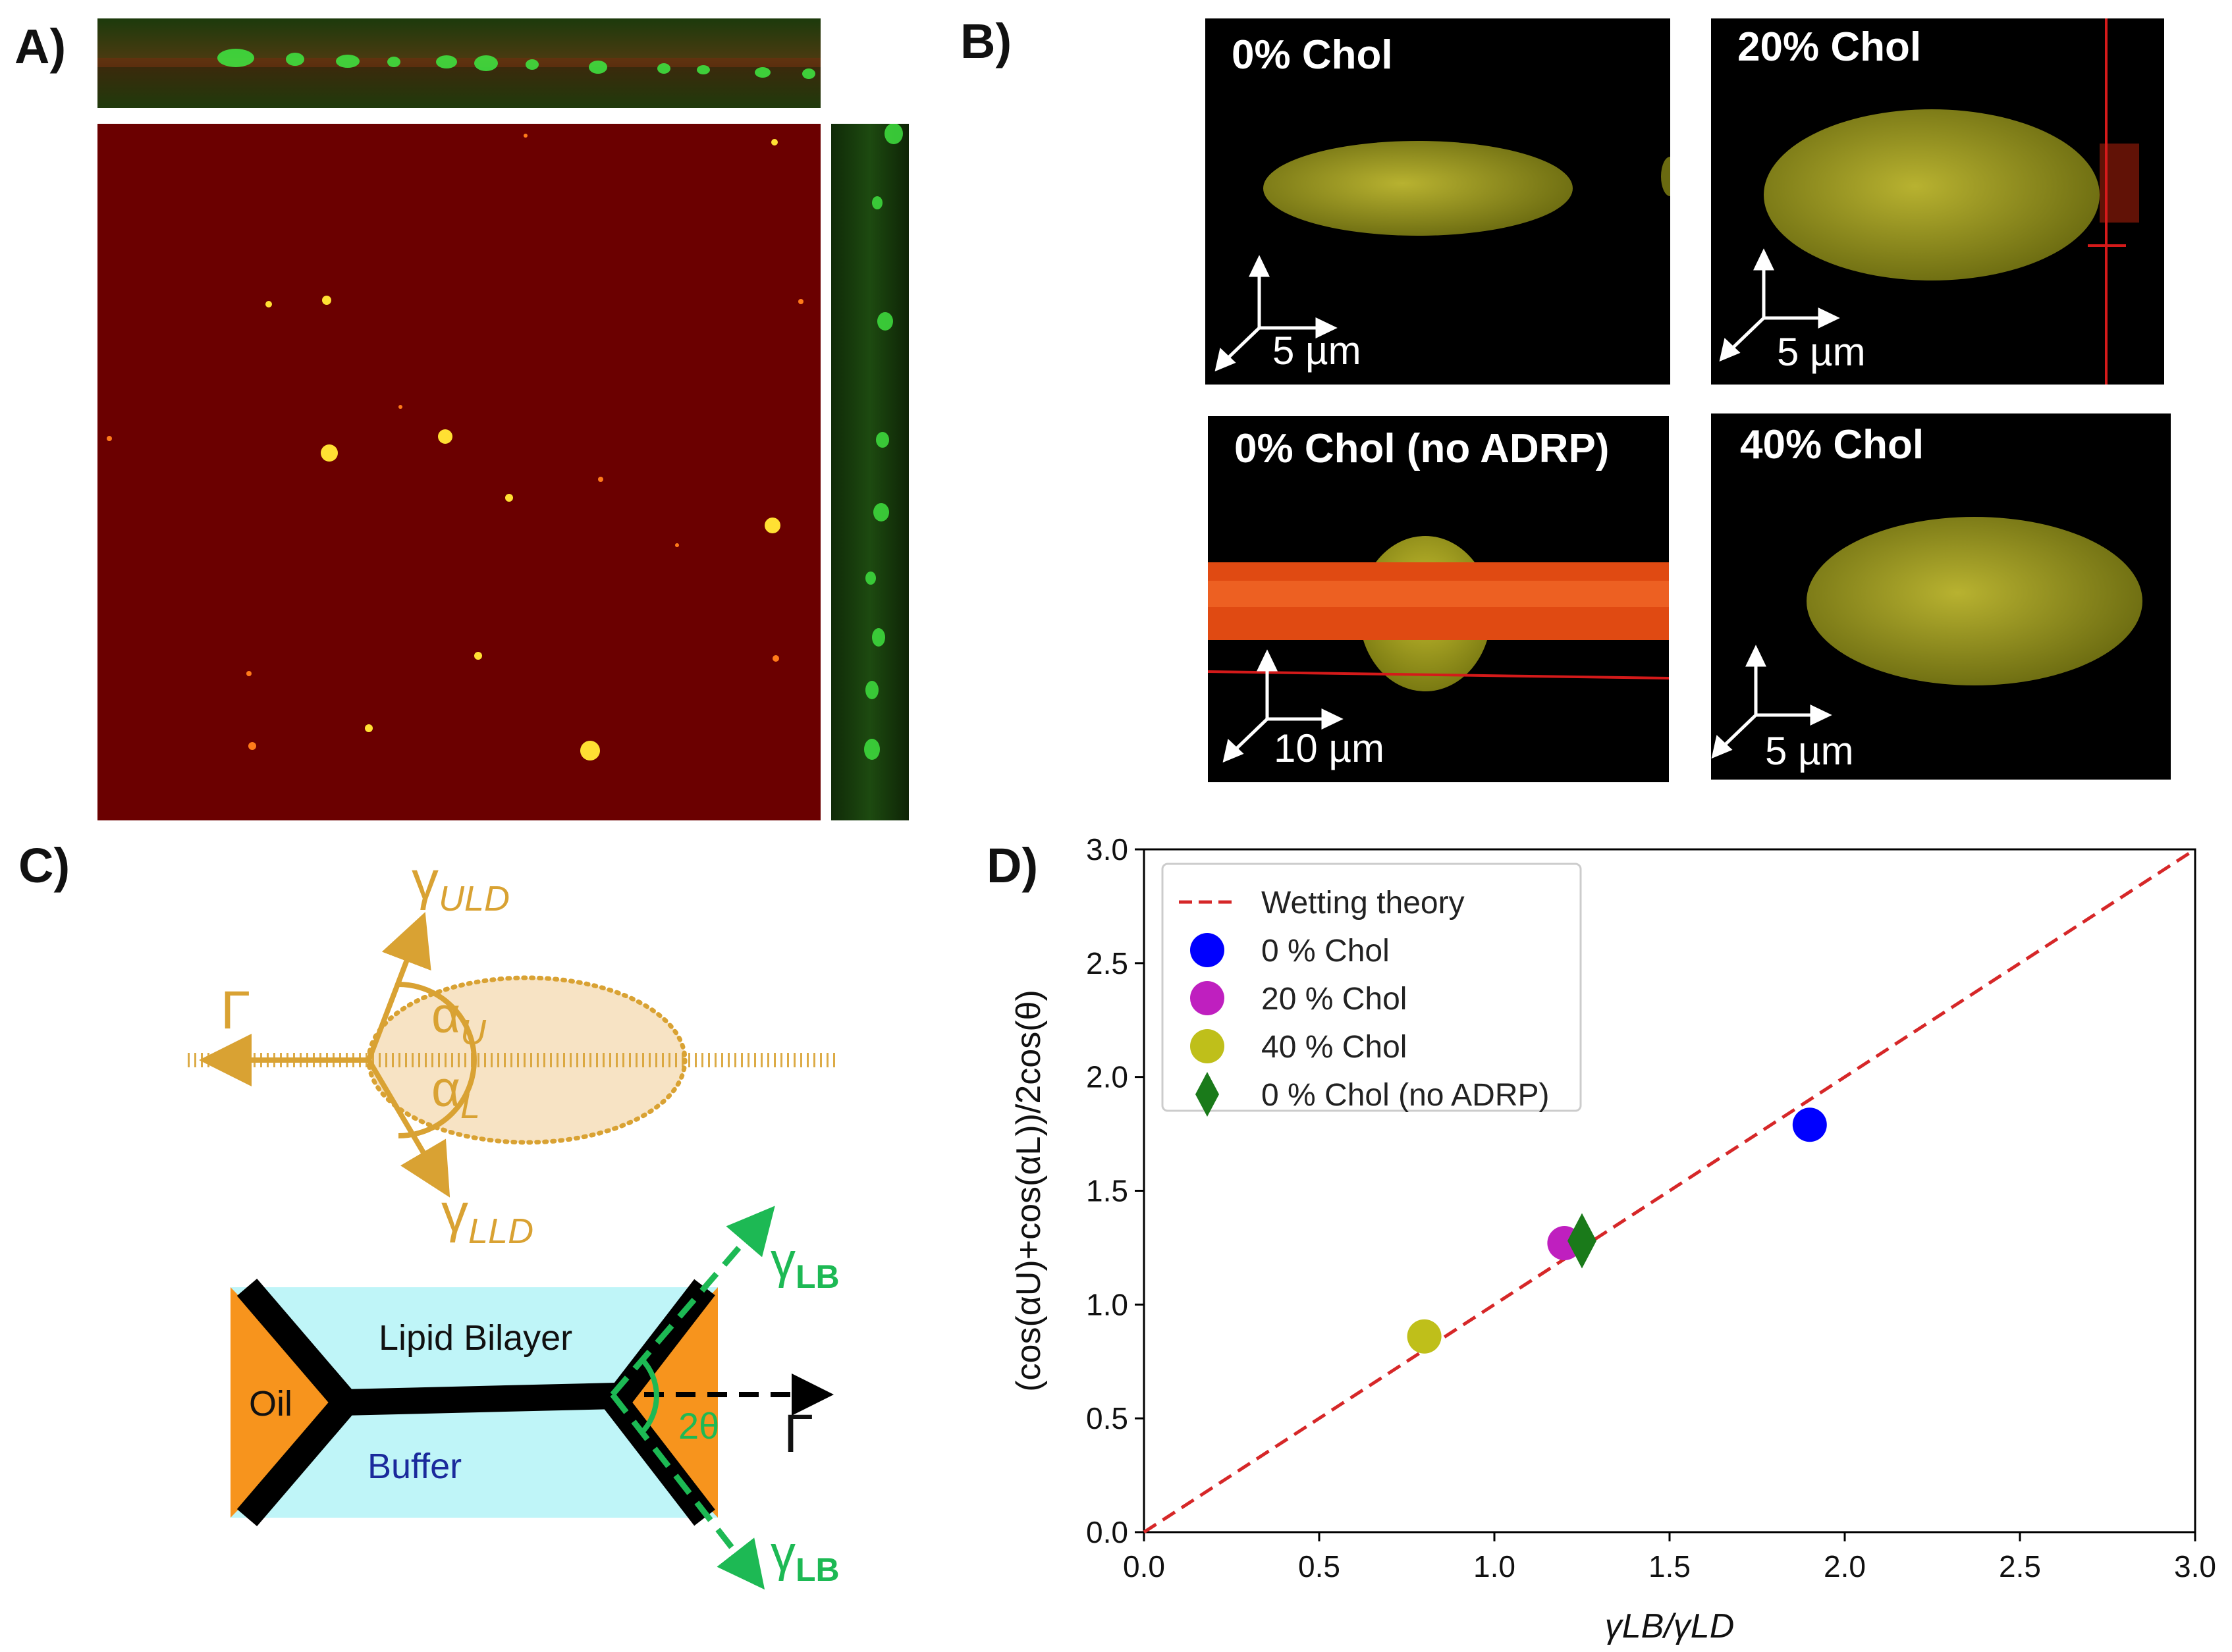 The height and width of the screenshot is (1652, 2232). What do you see at coordinates (1207, 1094) in the screenshot?
I see `legend-swatch-diamond` at bounding box center [1207, 1094].